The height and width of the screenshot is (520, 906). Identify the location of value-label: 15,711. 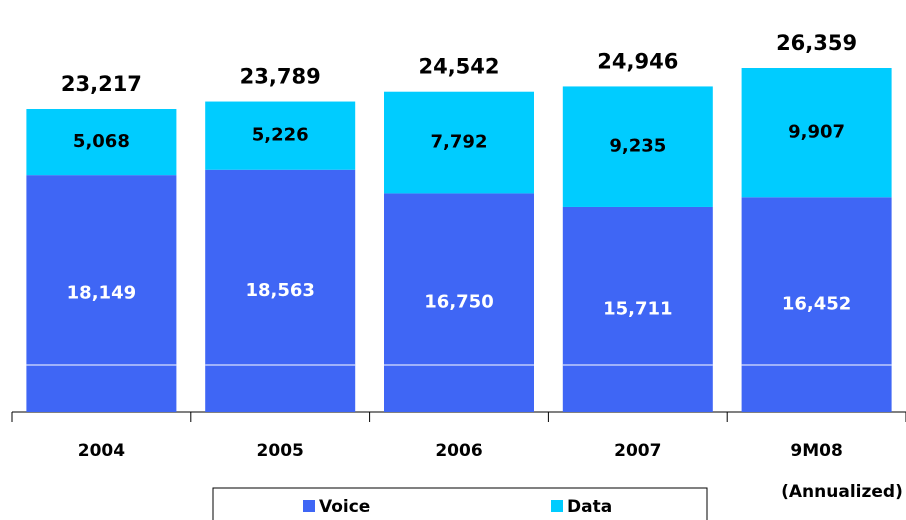
(637, 308).